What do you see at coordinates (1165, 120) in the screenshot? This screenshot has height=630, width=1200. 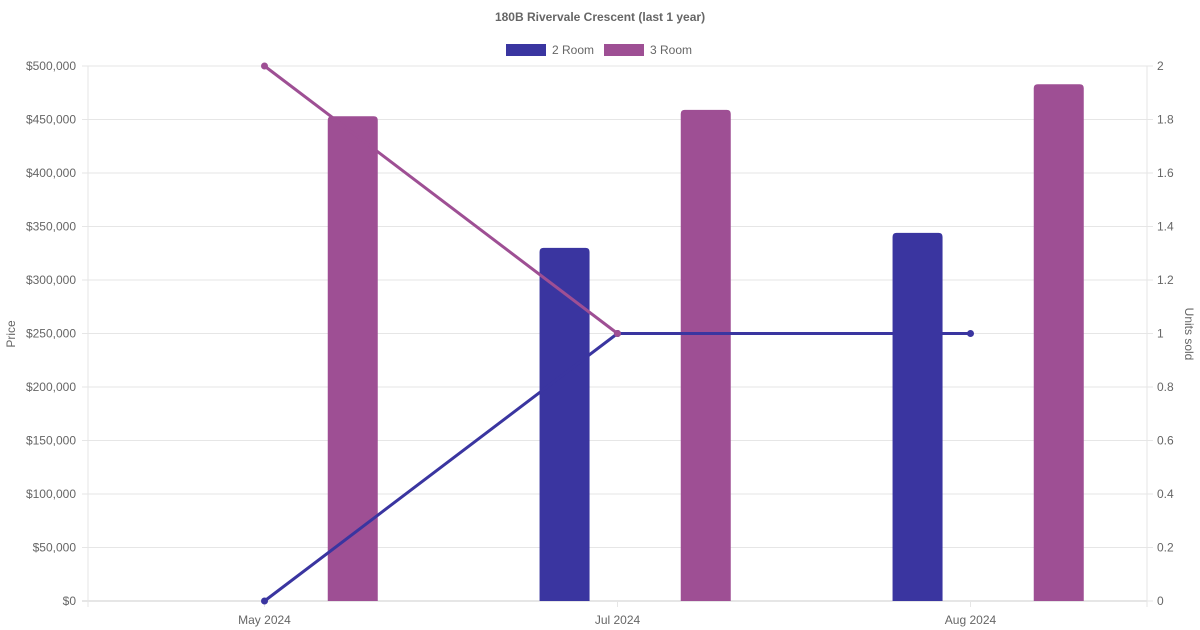 I see `y-right-tick-label: 1.8` at bounding box center [1165, 120].